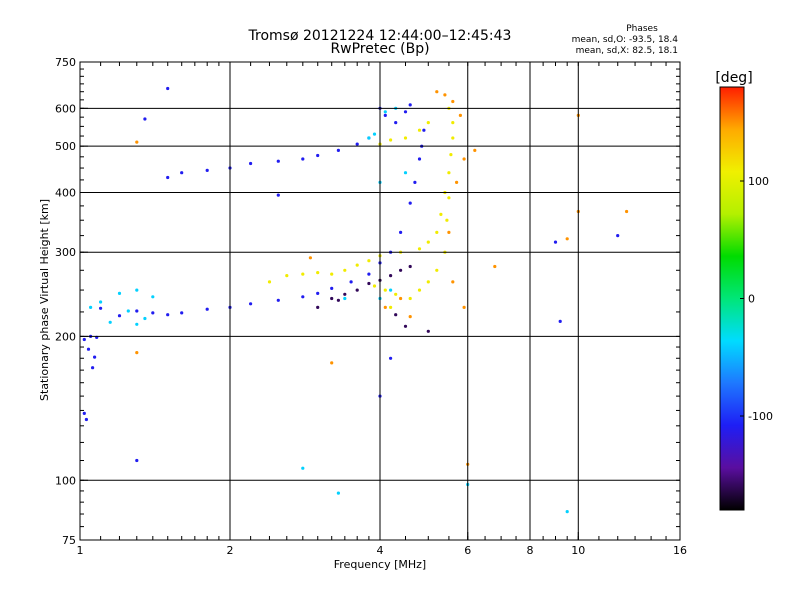  I want to click on y-axis-label: Stationary phase Virtual Height [km], so click(44, 300).